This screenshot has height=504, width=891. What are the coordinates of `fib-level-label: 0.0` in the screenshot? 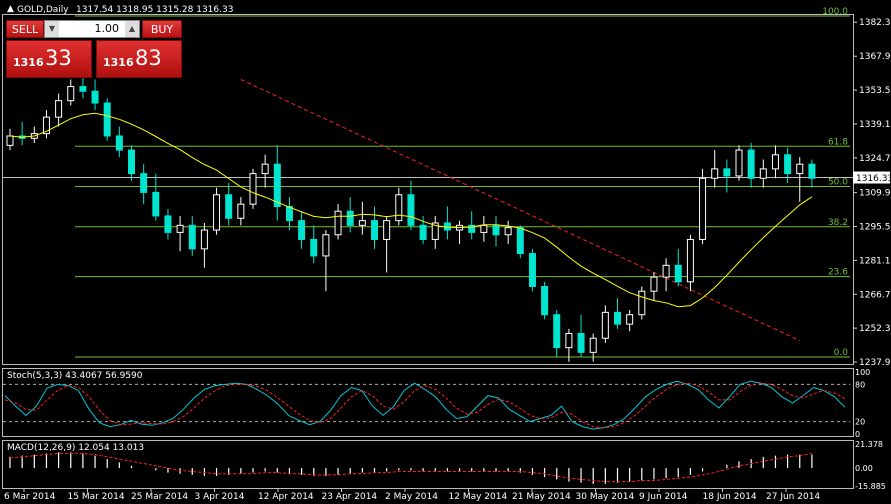 It's located at (841, 353).